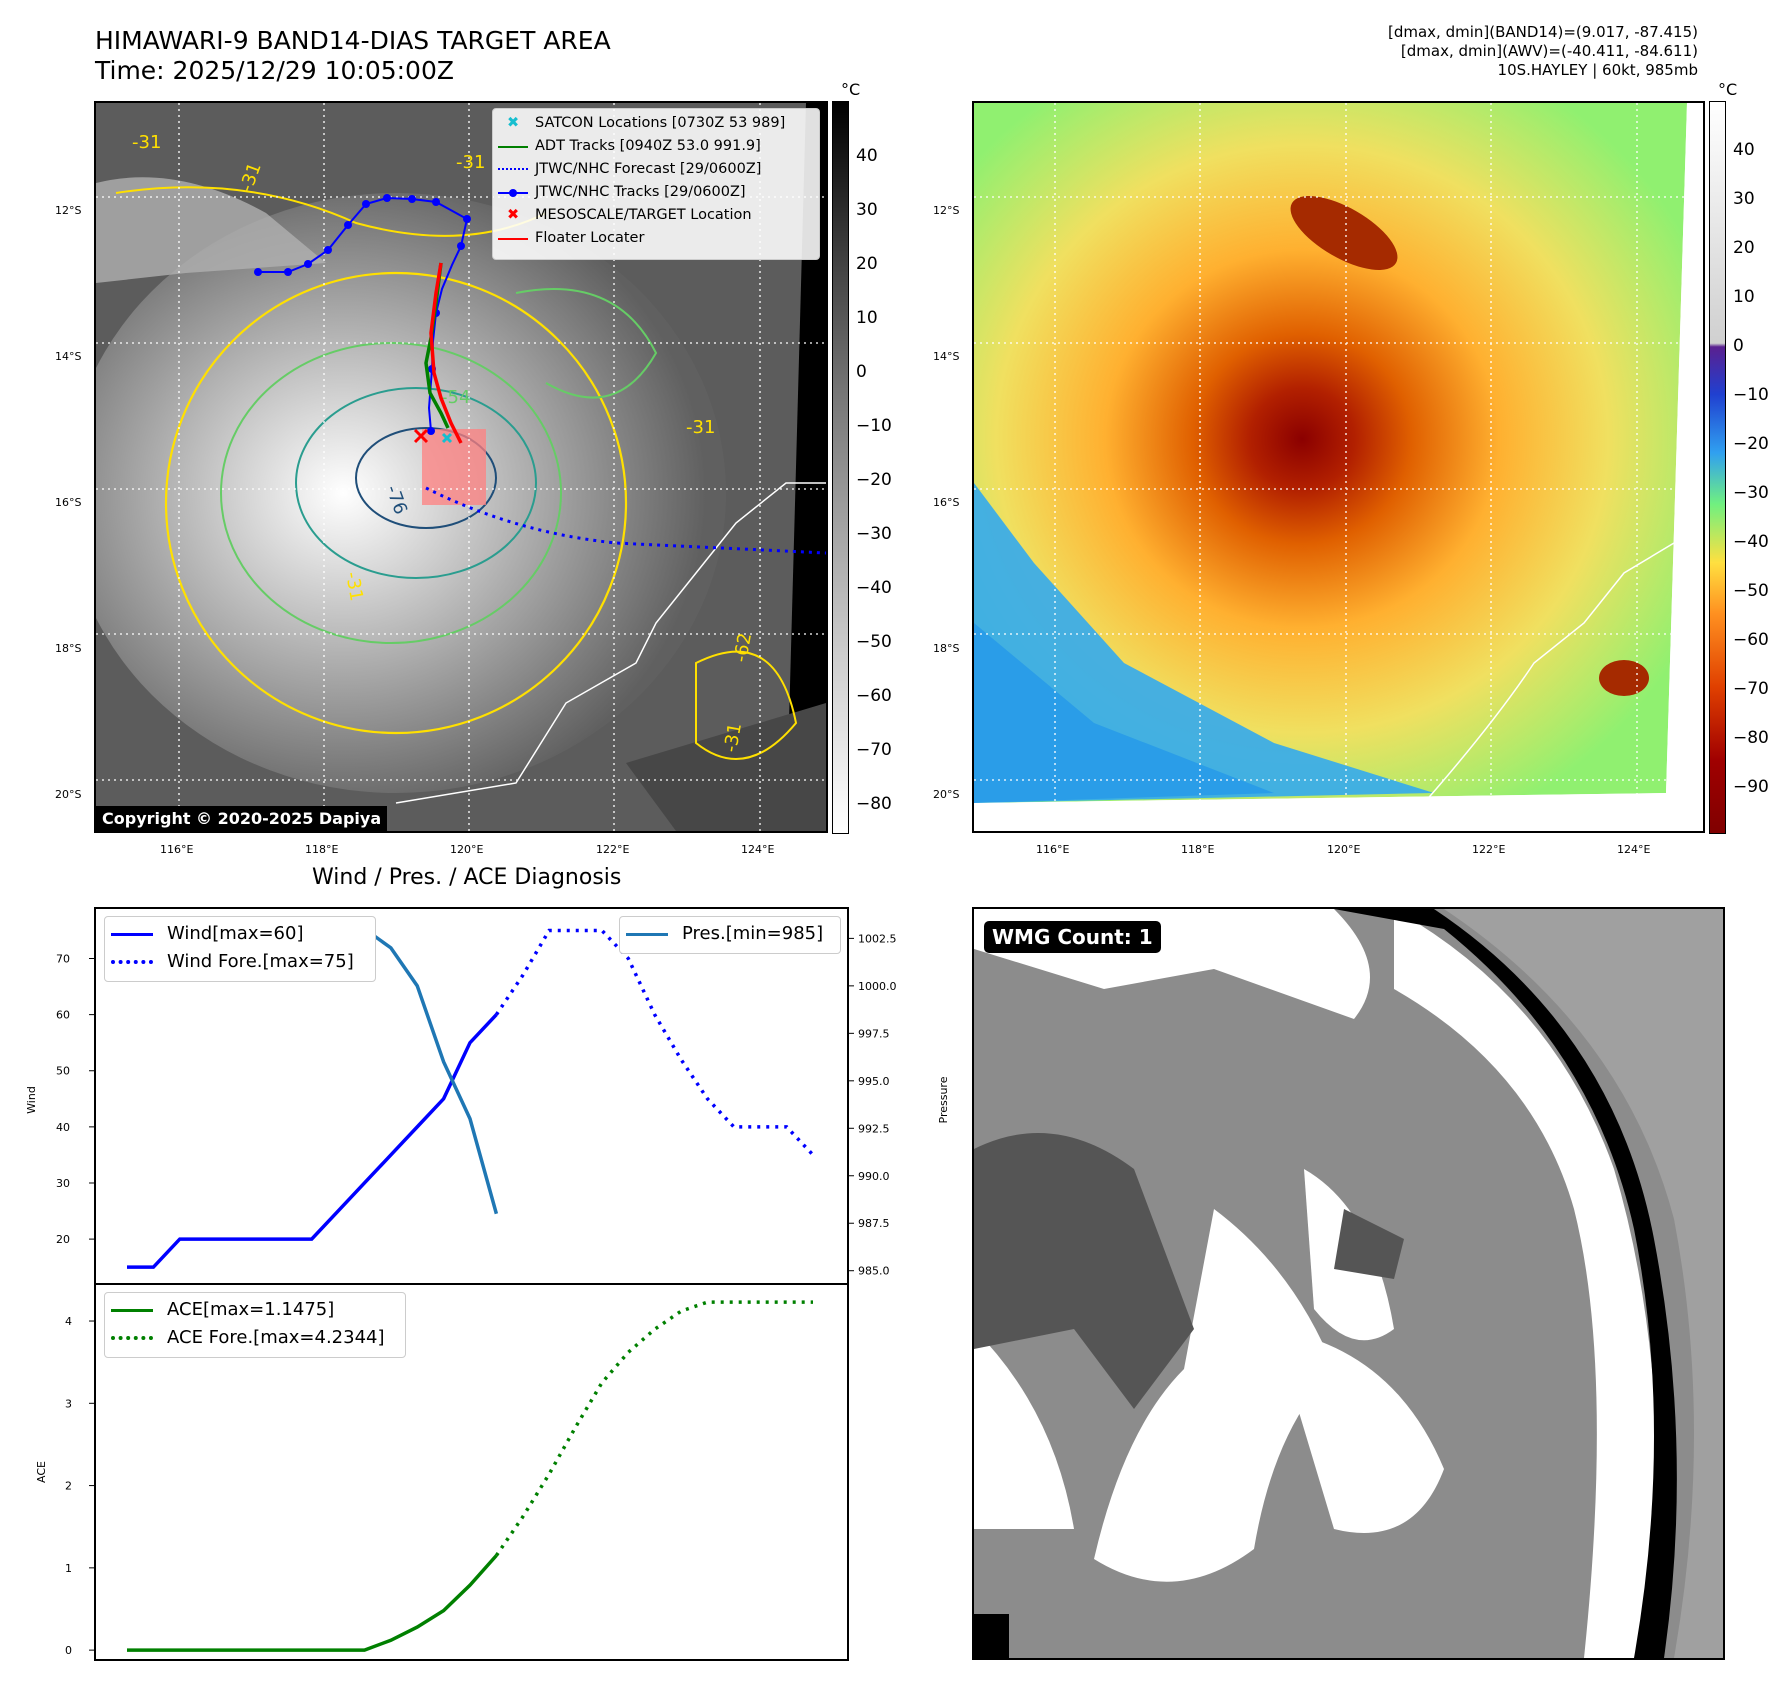 The image size is (1788, 1690). I want to click on copyright: Copyright © 2020-2025 Dapiya, so click(242, 818).